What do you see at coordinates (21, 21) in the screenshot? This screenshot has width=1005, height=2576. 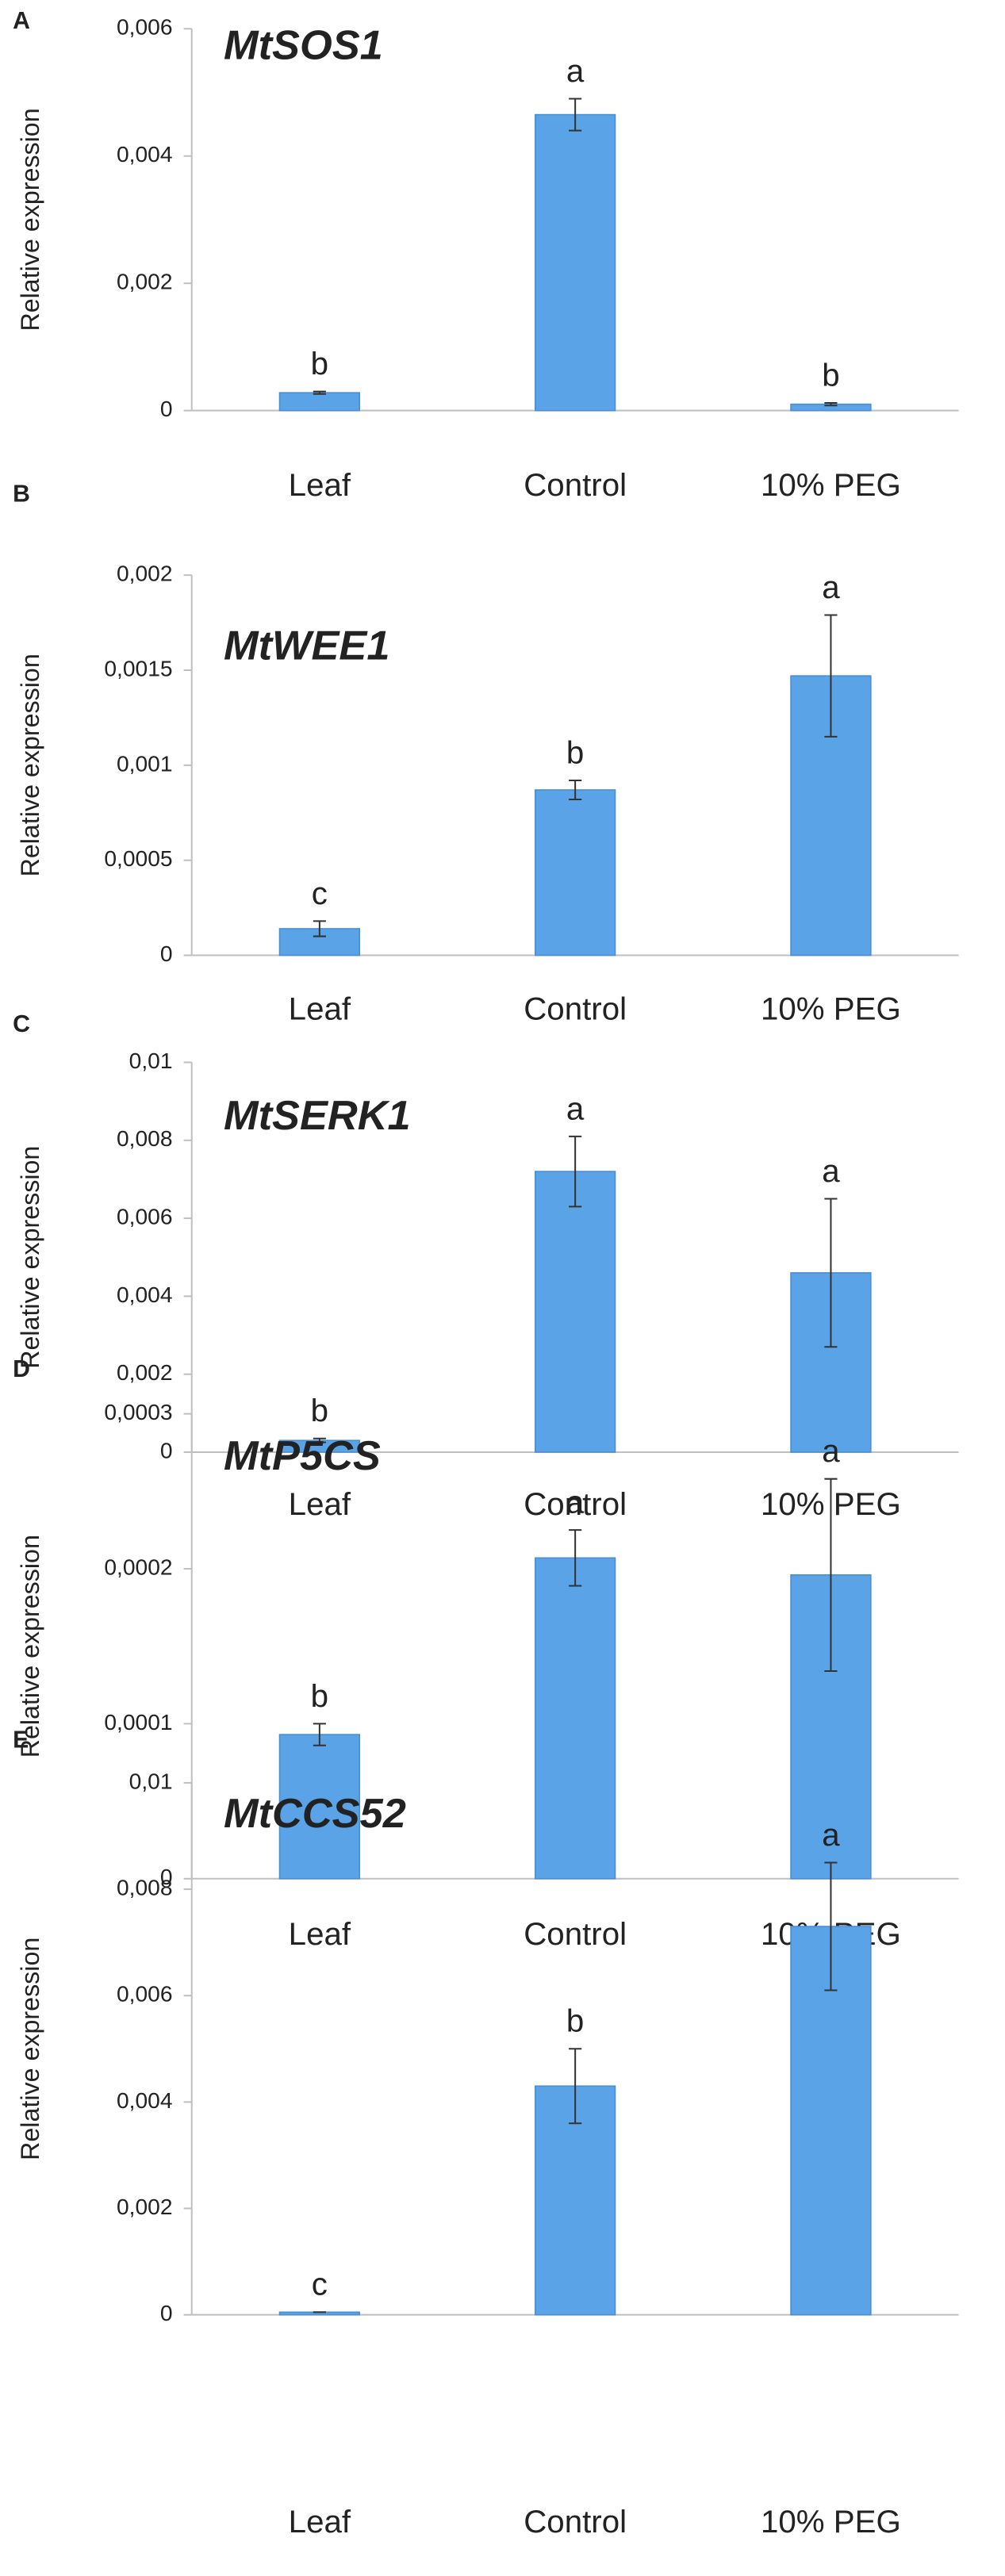 I see `panel-letter: A` at bounding box center [21, 21].